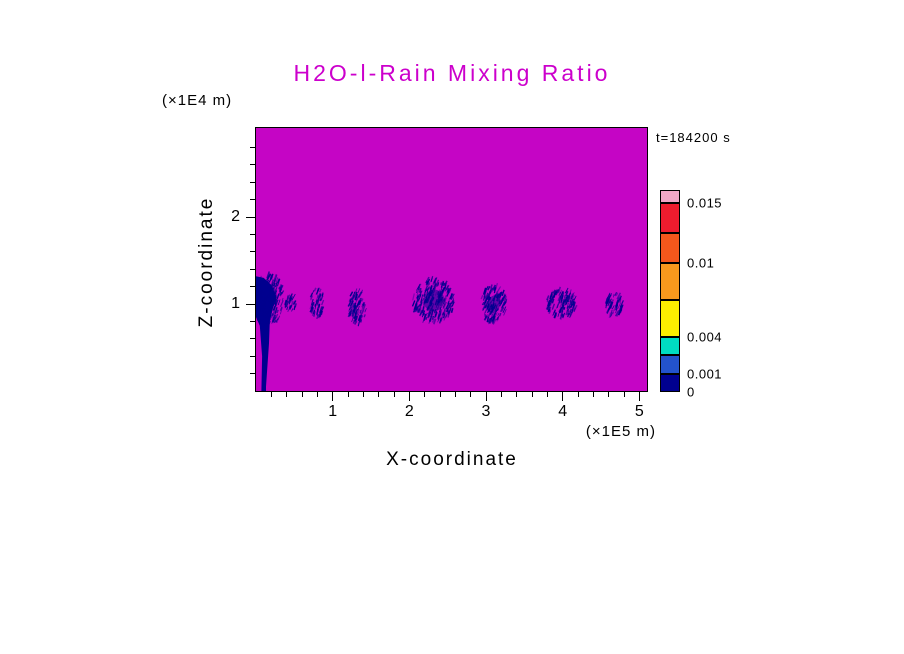  What do you see at coordinates (563, 411) in the screenshot?
I see `x-tick-label: 4` at bounding box center [563, 411].